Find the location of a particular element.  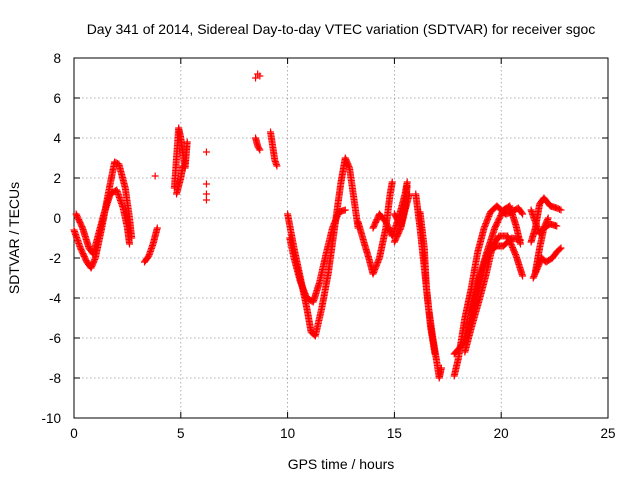

y-tick-label: -10 is located at coordinates (51, 418).